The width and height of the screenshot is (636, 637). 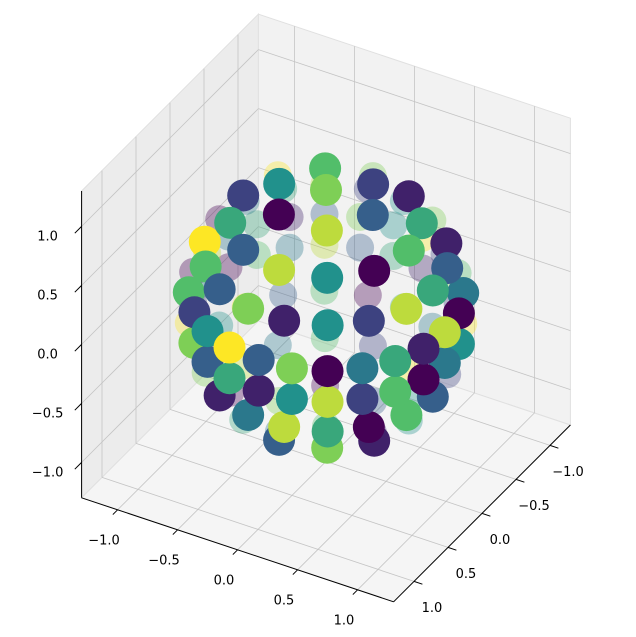 What do you see at coordinates (344, 621) in the screenshot?
I see `x-tick-label: 1.0` at bounding box center [344, 621].